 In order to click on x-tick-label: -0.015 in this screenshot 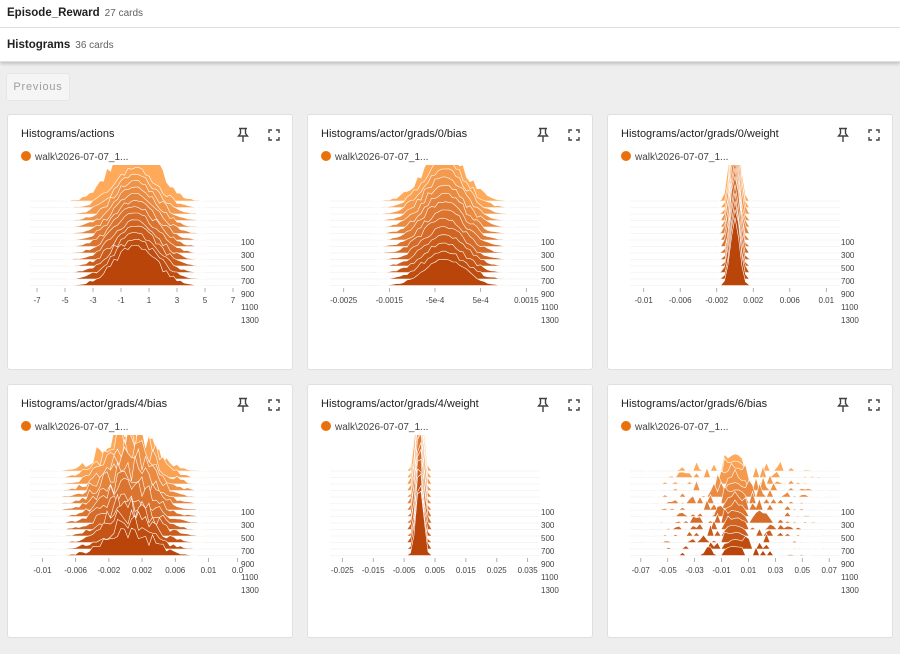, I will do `click(373, 570)`.